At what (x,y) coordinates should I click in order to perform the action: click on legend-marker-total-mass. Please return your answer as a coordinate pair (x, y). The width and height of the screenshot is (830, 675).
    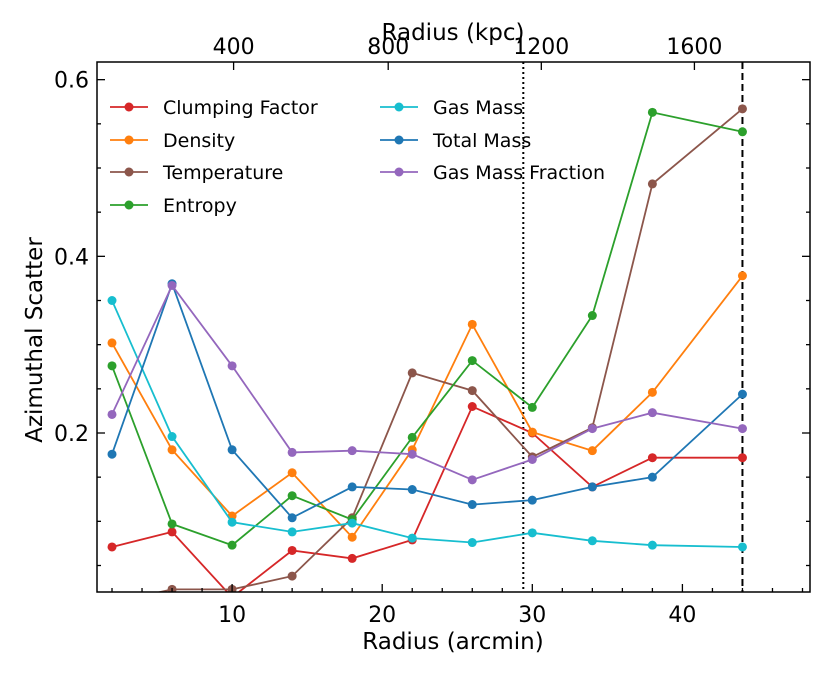
    Looking at the image, I should click on (399, 140).